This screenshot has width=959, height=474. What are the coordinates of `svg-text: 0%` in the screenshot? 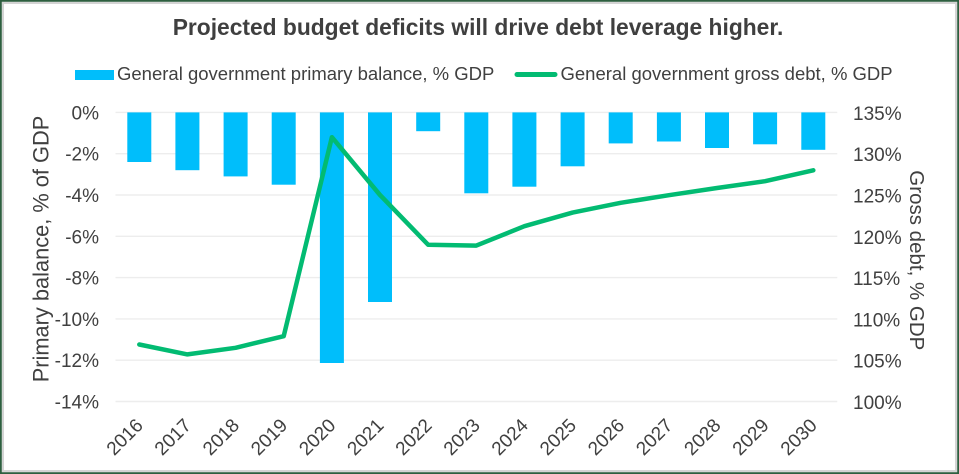 It's located at (86, 113).